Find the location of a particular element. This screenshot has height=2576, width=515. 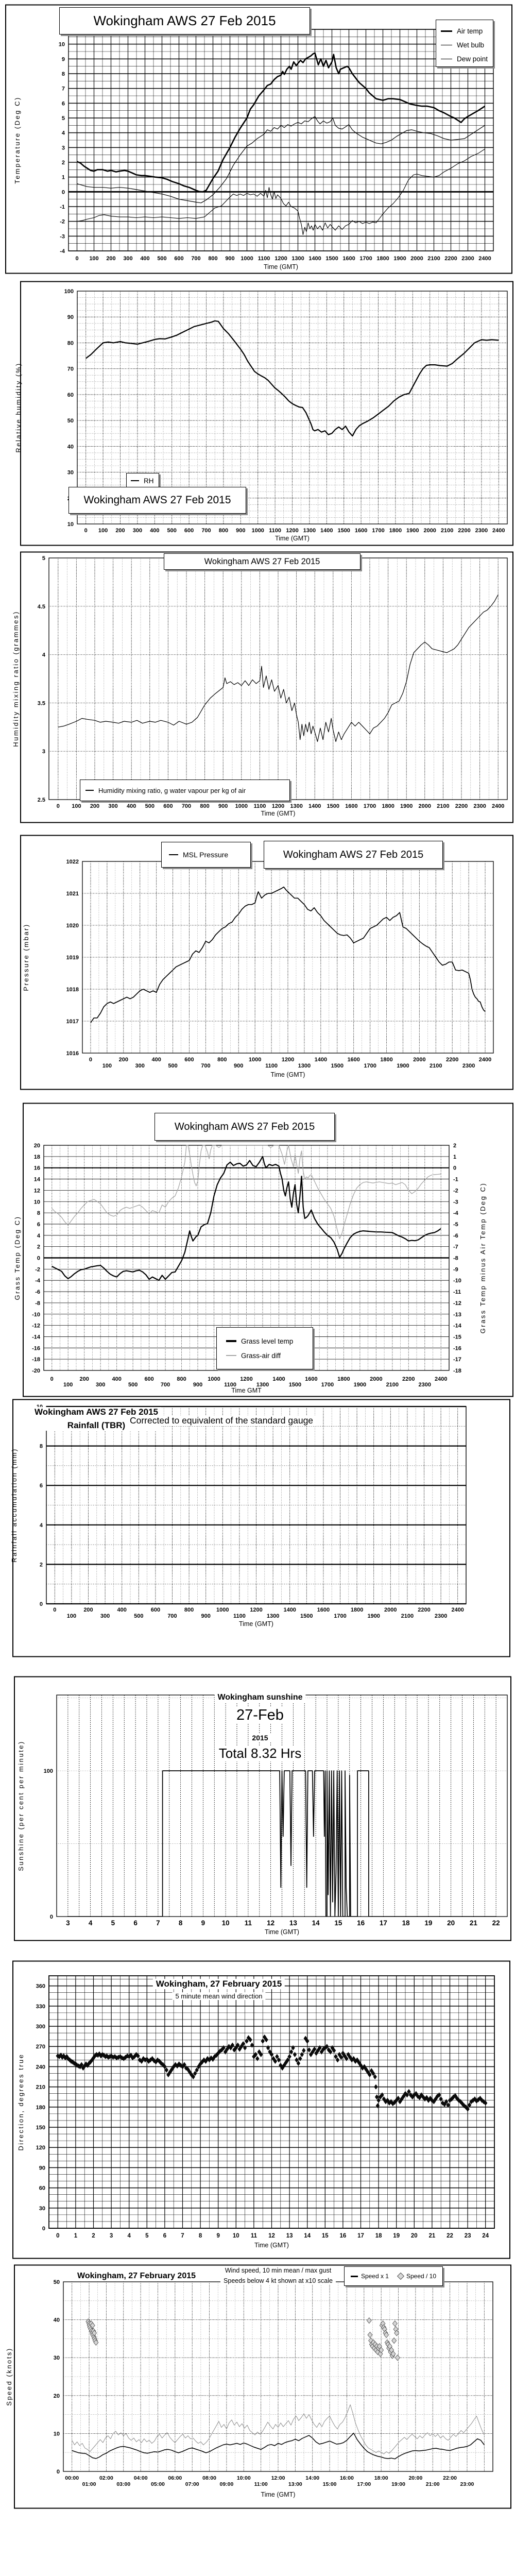

svg-text: -11 is located at coordinates (457, 1292).